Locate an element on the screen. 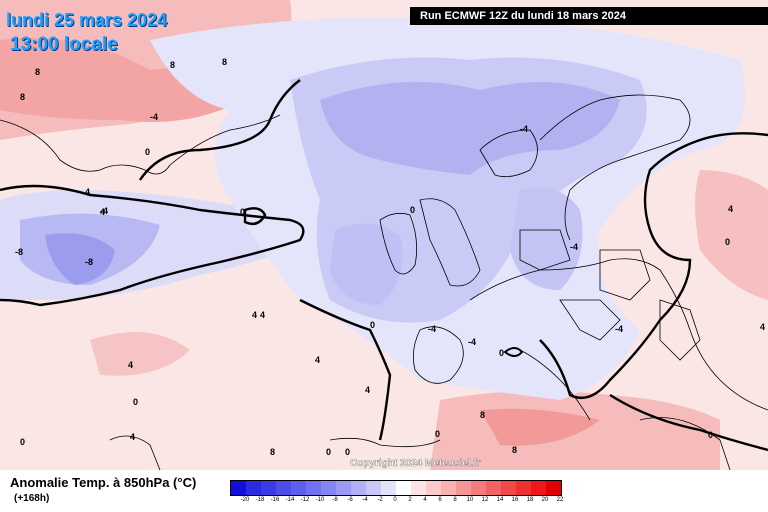 This screenshot has height=512, width=768. legend-tick-label: 20 is located at coordinates (545, 500).